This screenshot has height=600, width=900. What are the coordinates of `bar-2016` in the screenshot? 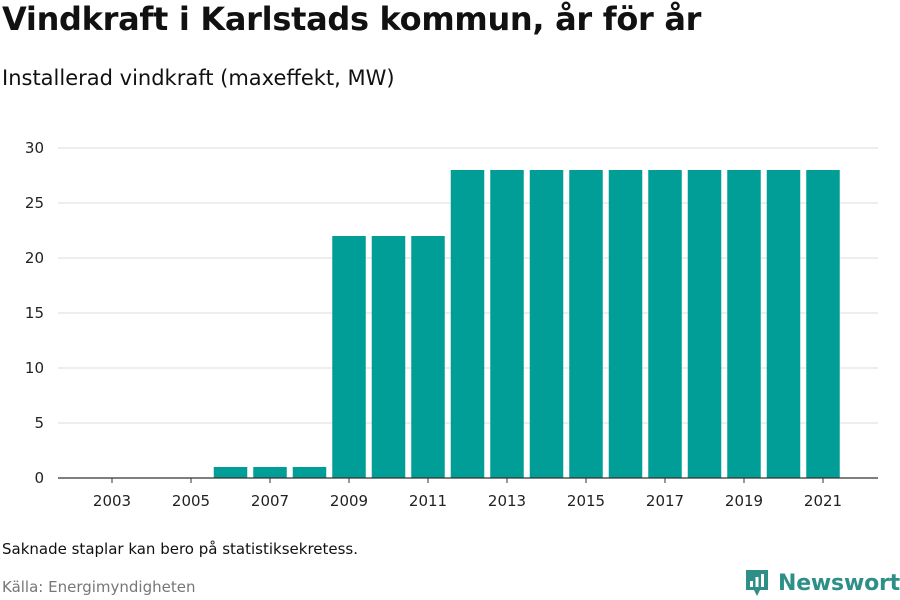 It's located at (625, 324).